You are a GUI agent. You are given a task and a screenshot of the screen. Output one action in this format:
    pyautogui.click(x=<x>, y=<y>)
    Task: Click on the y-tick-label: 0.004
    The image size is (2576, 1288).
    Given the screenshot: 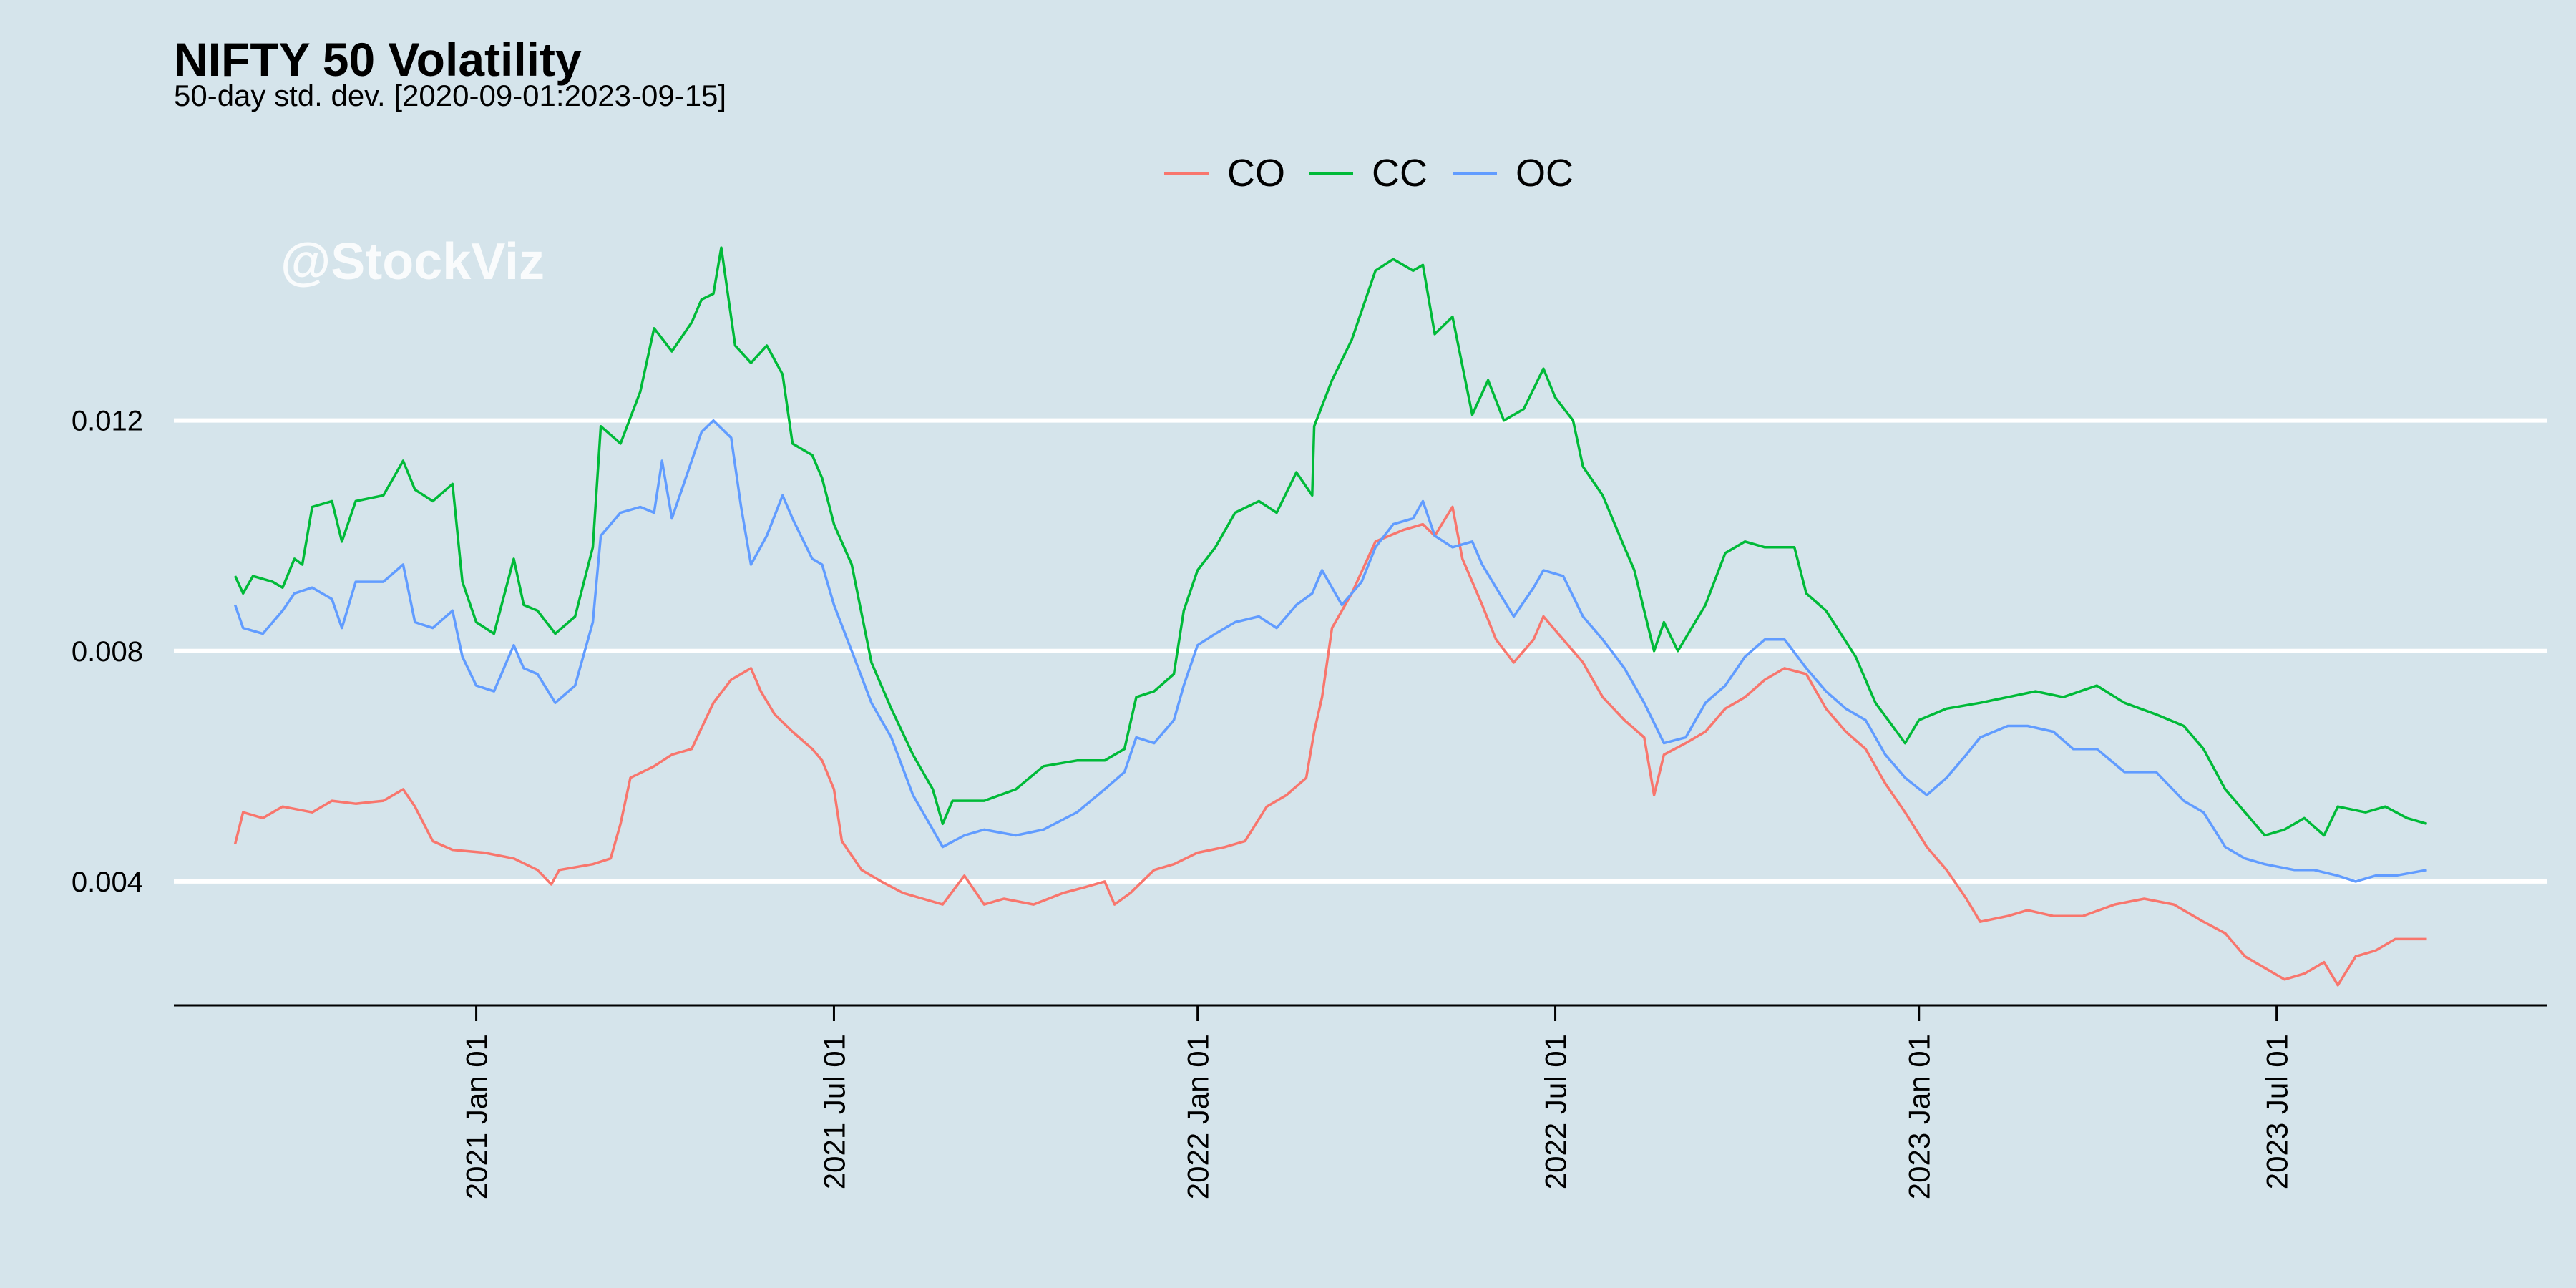 What is the action you would take?
    pyautogui.click(x=107, y=882)
    